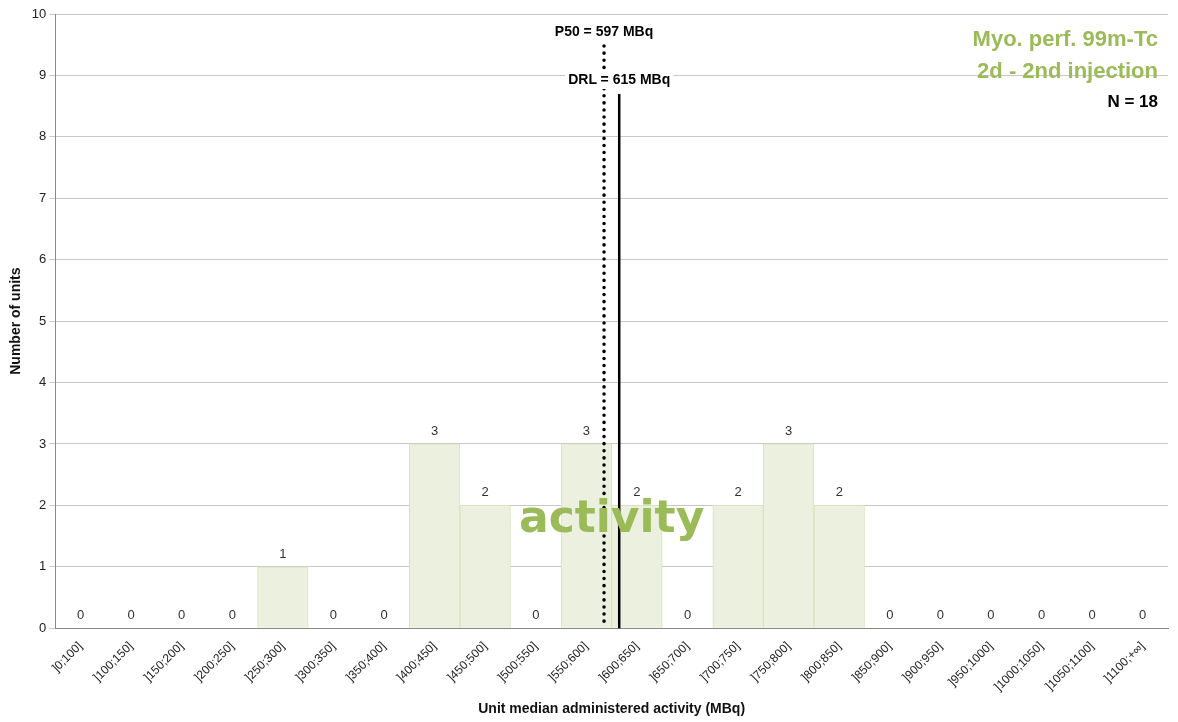 This screenshot has height=722, width=1178. What do you see at coordinates (1132, 101) in the screenshot?
I see `annotation: N = 18` at bounding box center [1132, 101].